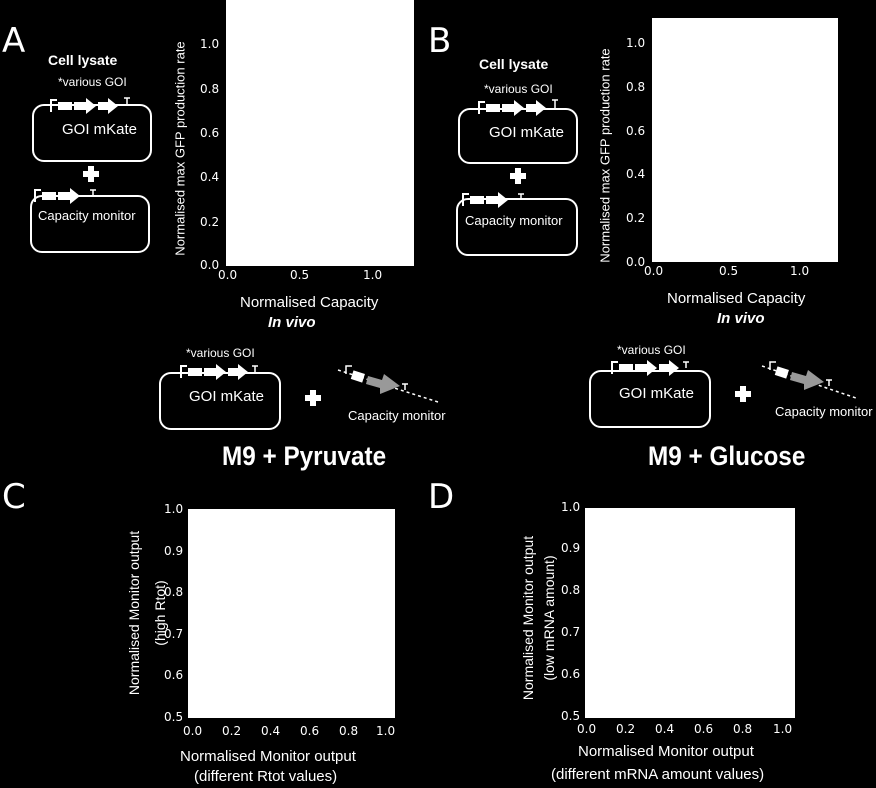  Describe the element at coordinates (227, 396) in the screenshot. I see `goi-mkate-label-c: GOI mKate` at that location.